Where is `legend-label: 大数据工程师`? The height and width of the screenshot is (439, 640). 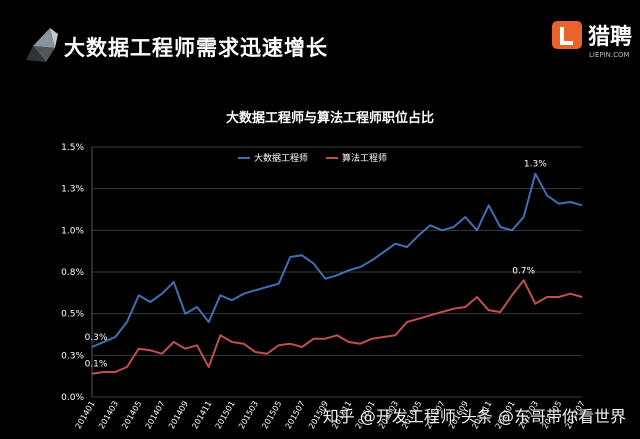
legend-label: 大数据工程师 is located at coordinates (281, 158).